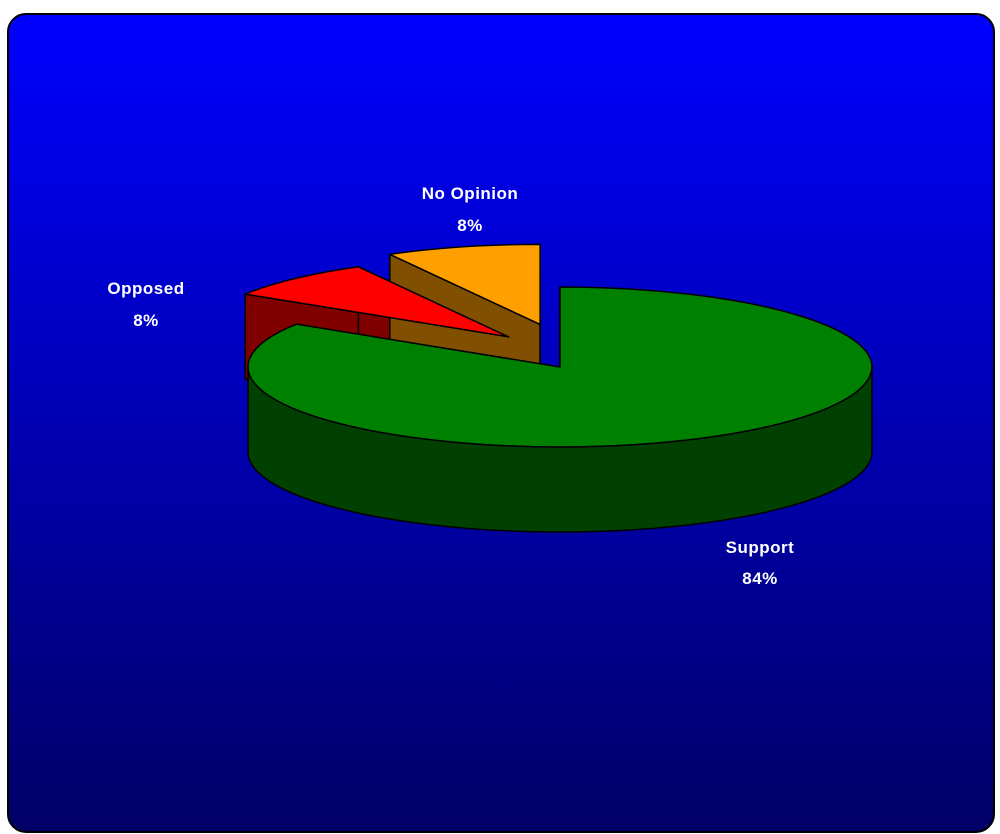 This screenshot has height=834, width=1000. What do you see at coordinates (465, 284) in the screenshot?
I see `pie-slice-no-opinion` at bounding box center [465, 284].